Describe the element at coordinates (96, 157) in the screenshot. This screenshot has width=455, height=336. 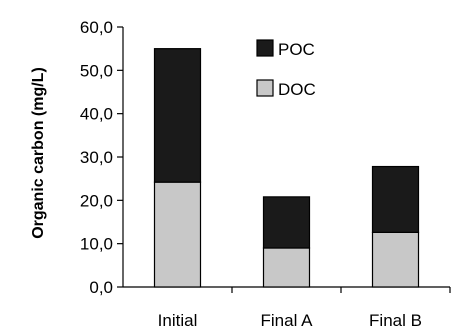
I see `y-tick-label: 30,0` at that location.